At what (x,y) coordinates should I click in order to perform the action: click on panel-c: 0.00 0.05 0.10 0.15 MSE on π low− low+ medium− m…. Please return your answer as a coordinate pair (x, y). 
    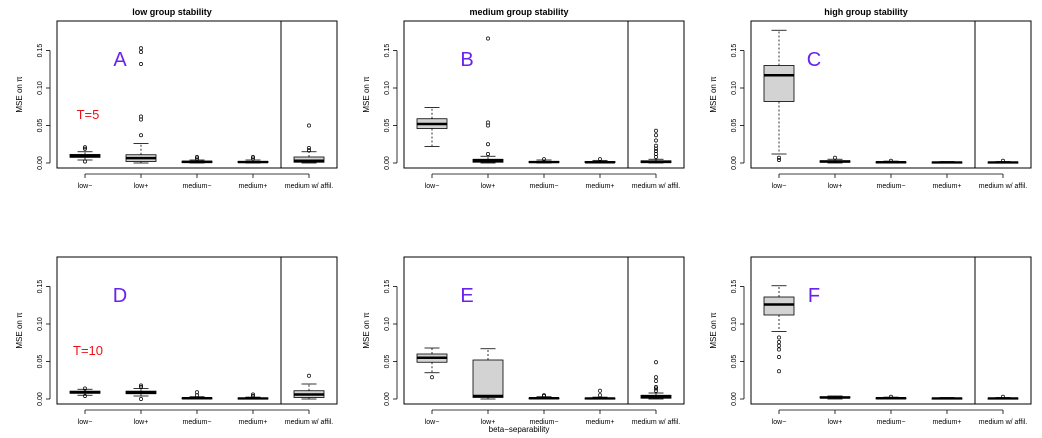
    Looking at the image, I should click on (870, 105).